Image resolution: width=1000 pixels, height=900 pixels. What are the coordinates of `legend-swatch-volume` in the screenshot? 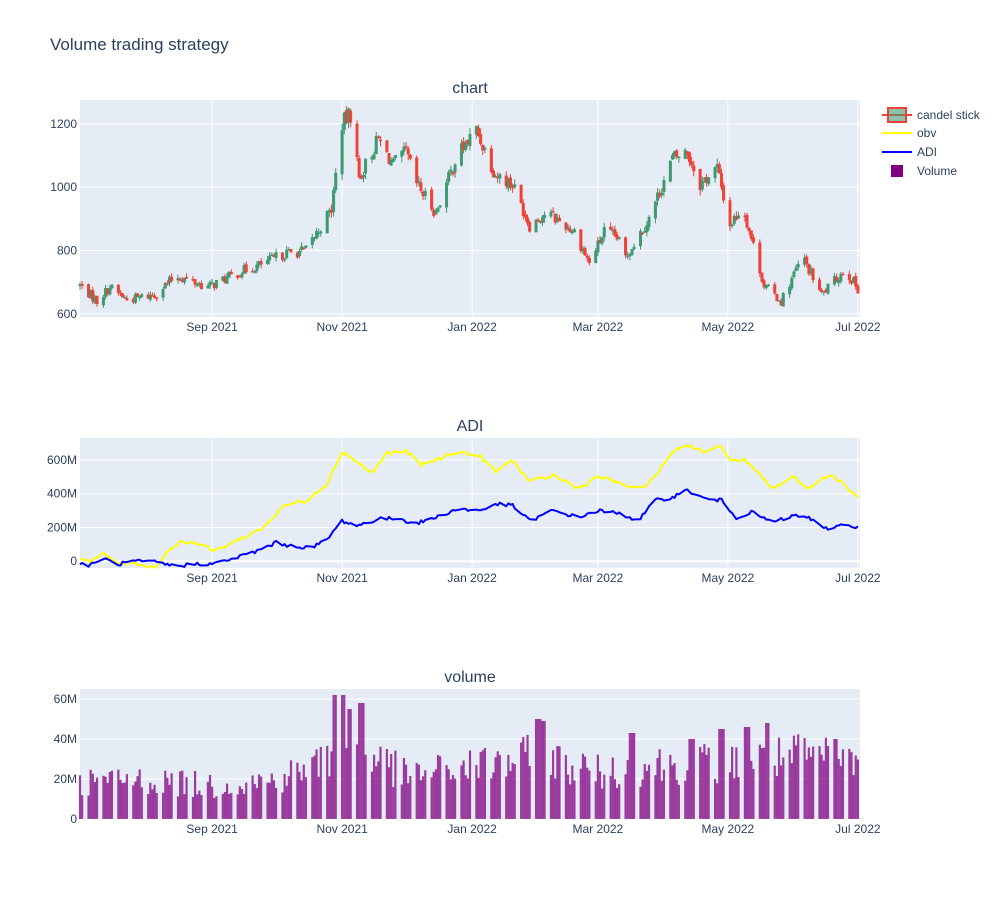 It's located at (897, 171).